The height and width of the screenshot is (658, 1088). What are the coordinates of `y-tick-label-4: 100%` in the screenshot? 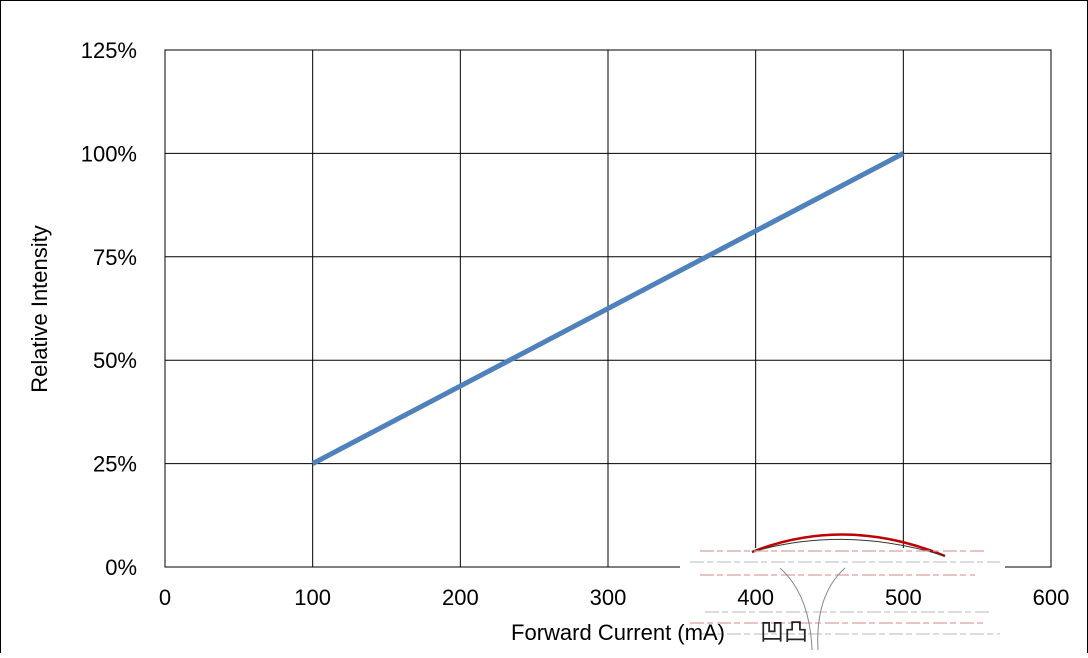 It's located at (109, 153).